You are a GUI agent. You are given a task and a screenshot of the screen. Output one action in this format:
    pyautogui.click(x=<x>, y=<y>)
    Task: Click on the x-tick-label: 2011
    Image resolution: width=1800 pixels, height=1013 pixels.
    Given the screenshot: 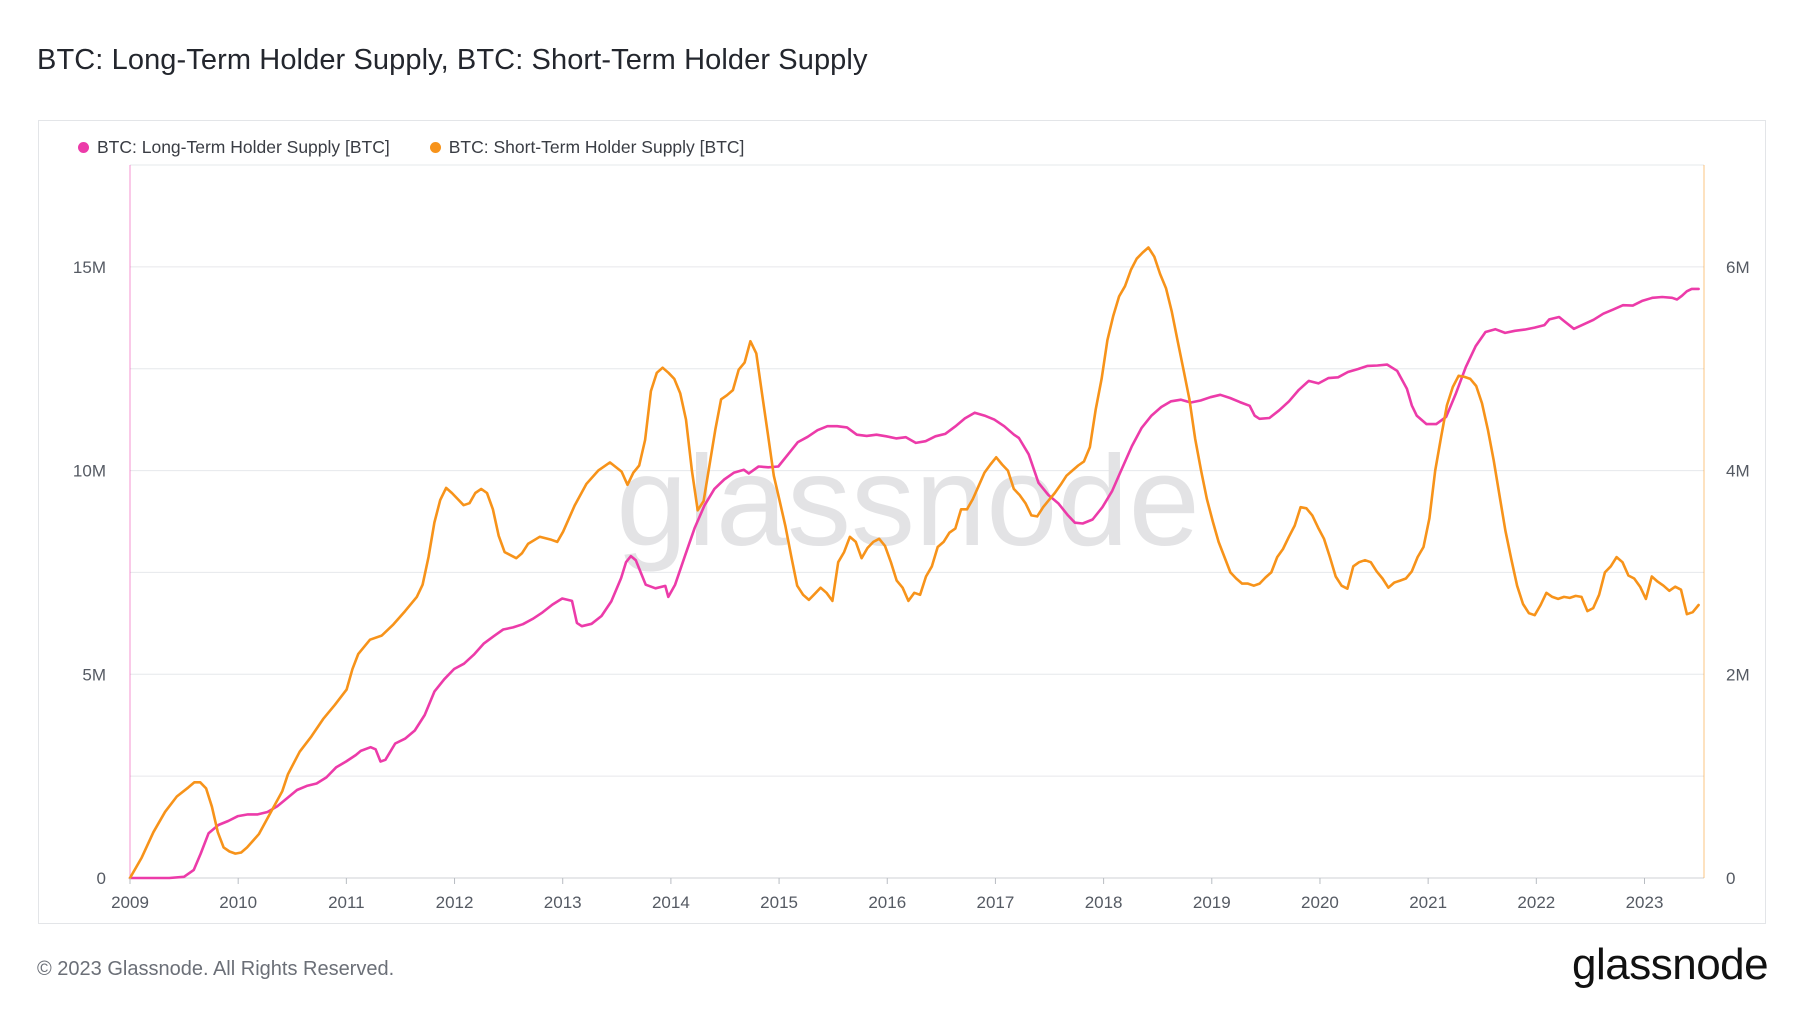 What is the action you would take?
    pyautogui.click(x=346, y=902)
    